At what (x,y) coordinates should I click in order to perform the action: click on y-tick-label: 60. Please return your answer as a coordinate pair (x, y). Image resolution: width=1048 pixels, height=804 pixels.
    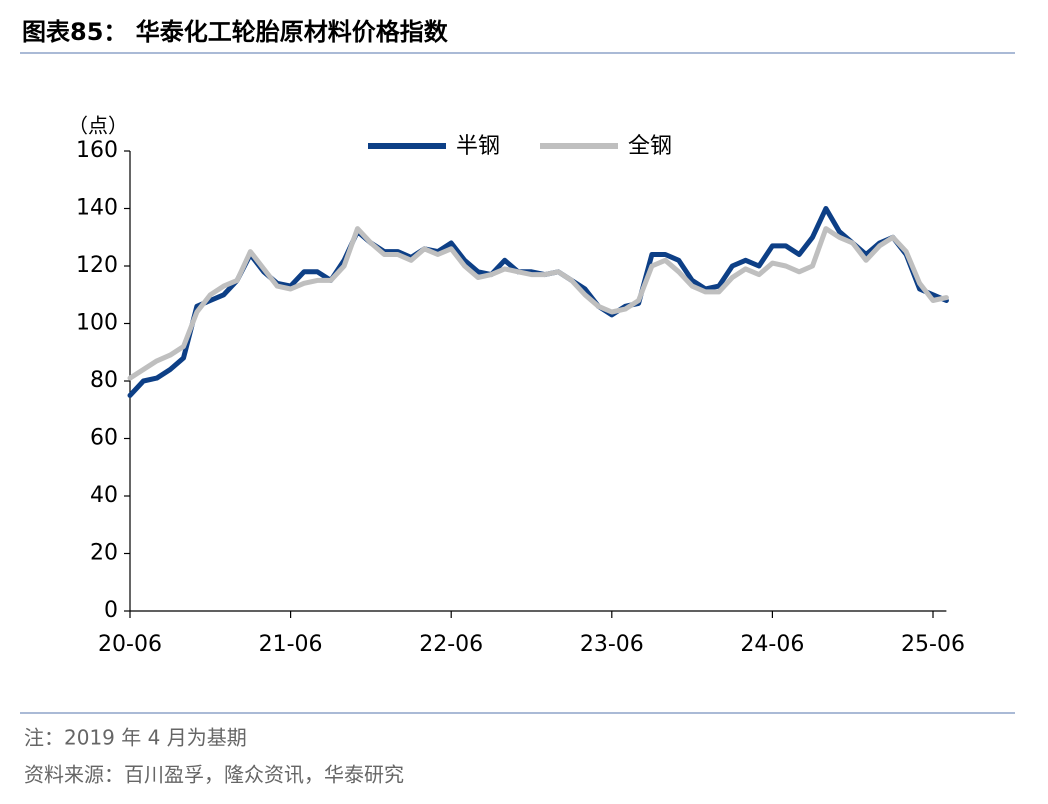
    Looking at the image, I should click on (104, 438).